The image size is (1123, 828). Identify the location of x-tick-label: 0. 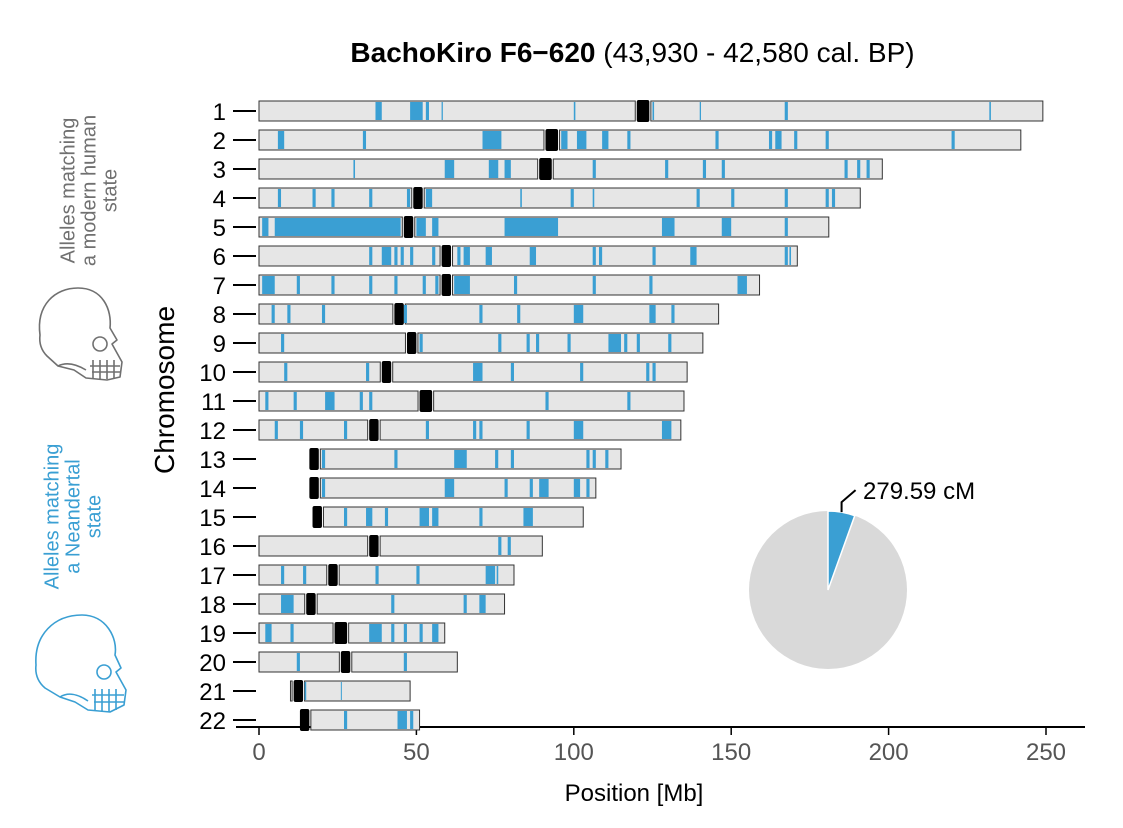
(258, 752).